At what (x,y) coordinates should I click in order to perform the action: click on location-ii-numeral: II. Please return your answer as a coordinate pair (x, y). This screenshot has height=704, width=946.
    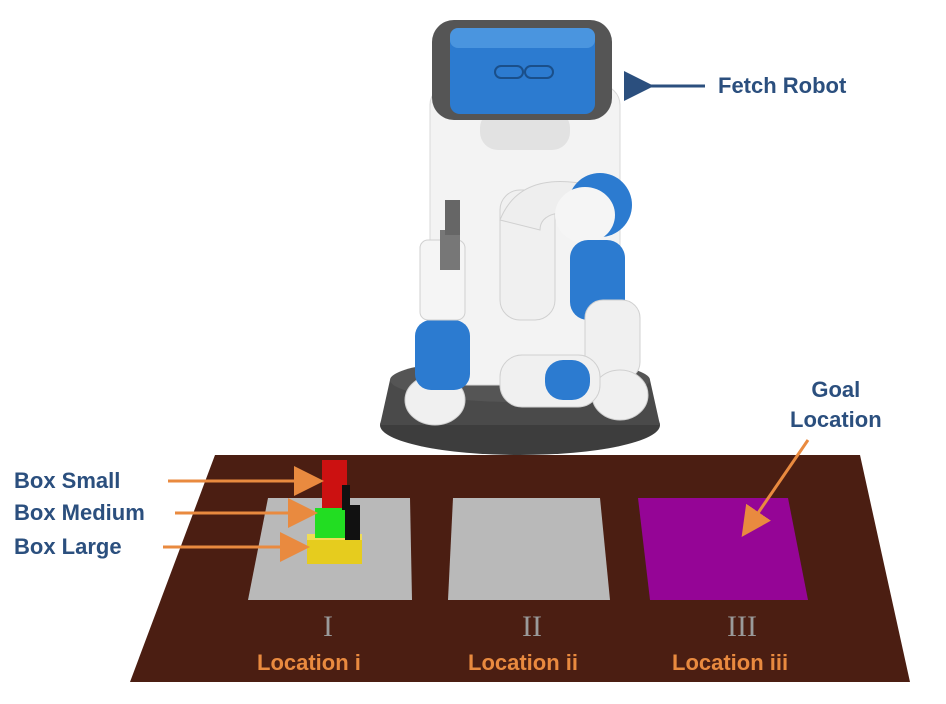
    Looking at the image, I should click on (532, 626).